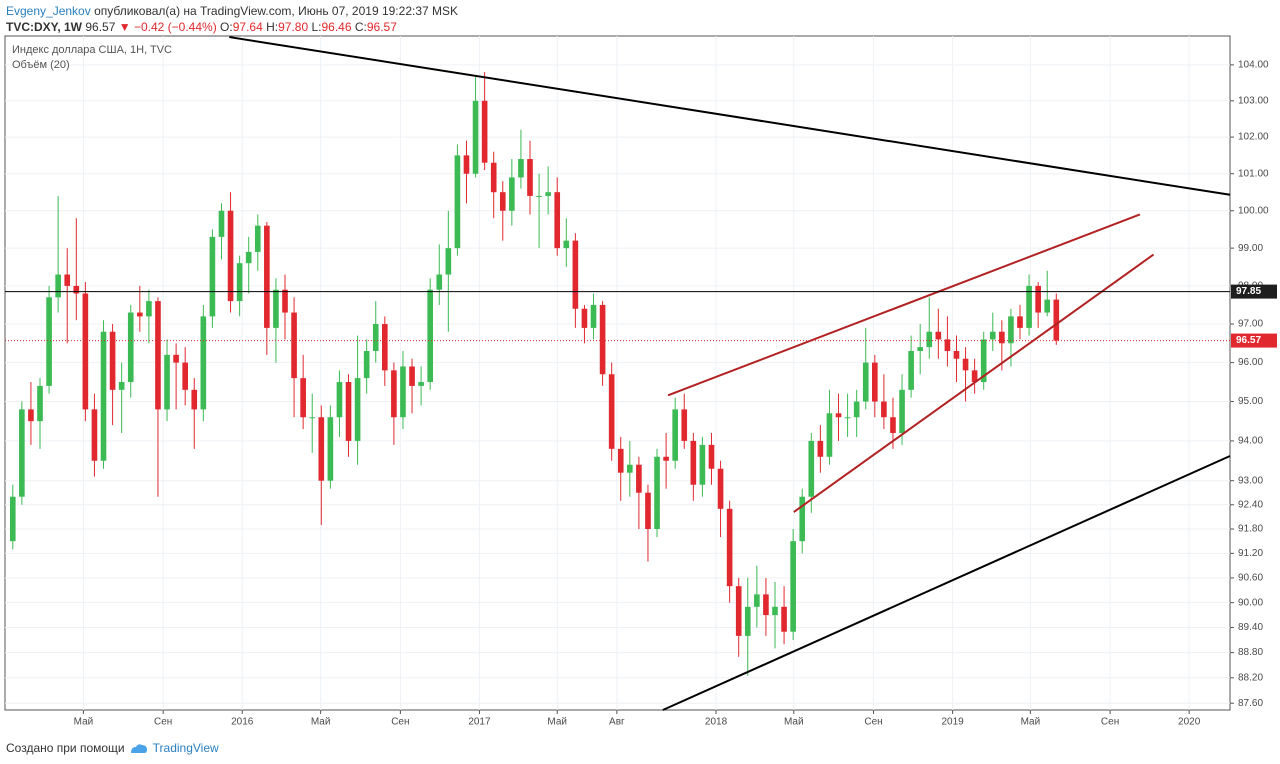 This screenshot has height=764, width=1280. I want to click on last-price: 96.57, so click(100, 27).